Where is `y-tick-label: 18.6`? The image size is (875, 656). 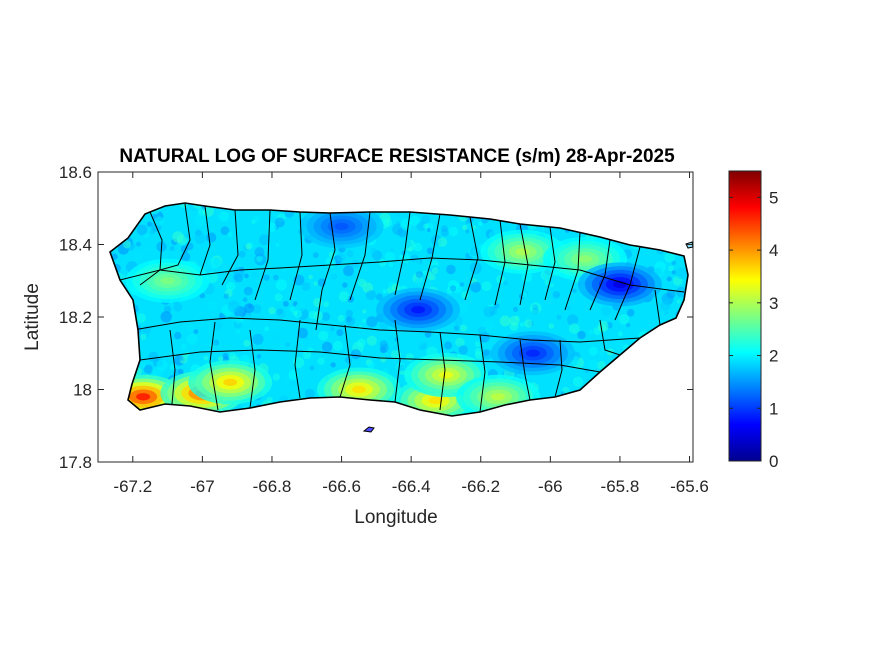 y-tick-label: 18.6 is located at coordinates (75, 172).